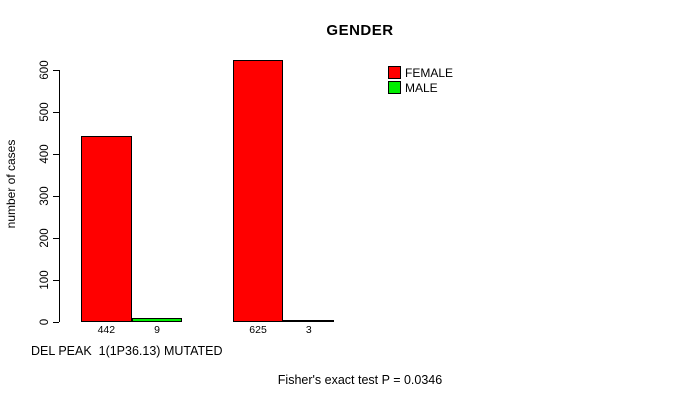 The width and height of the screenshot is (690, 400). I want to click on y-tick-label: 200, so click(45, 238).